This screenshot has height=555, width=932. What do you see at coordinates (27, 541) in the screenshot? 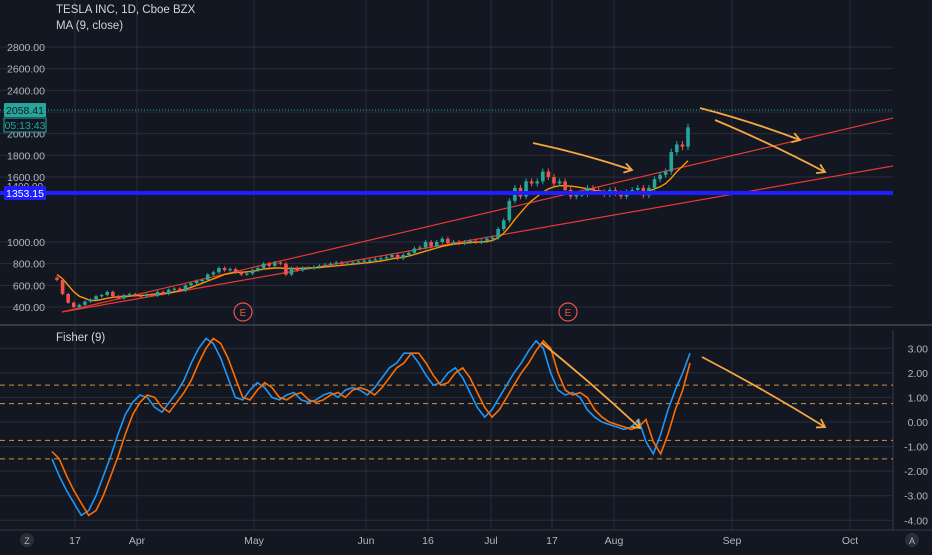
I see `zoom-reset-label: Z` at bounding box center [27, 541].